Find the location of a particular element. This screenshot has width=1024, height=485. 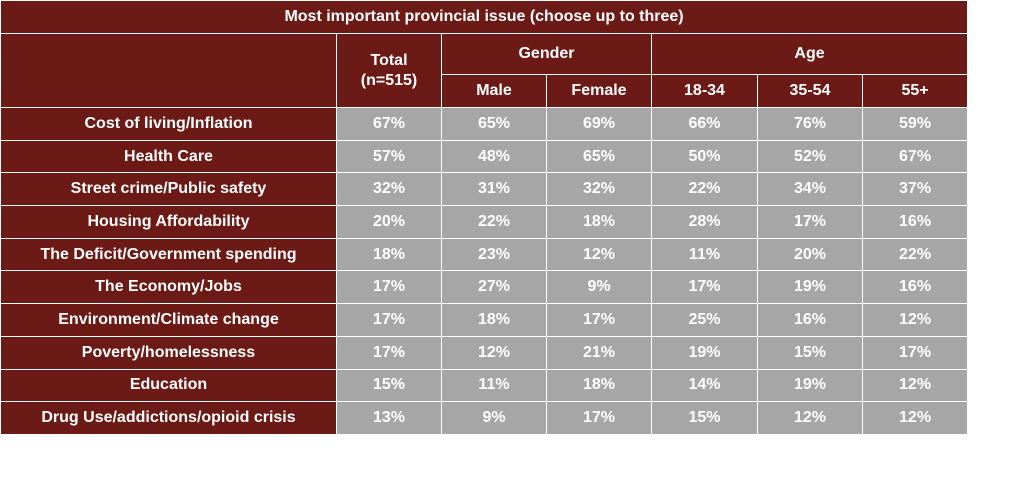

total-column-header: Total (n=515) is located at coordinates (389, 70).